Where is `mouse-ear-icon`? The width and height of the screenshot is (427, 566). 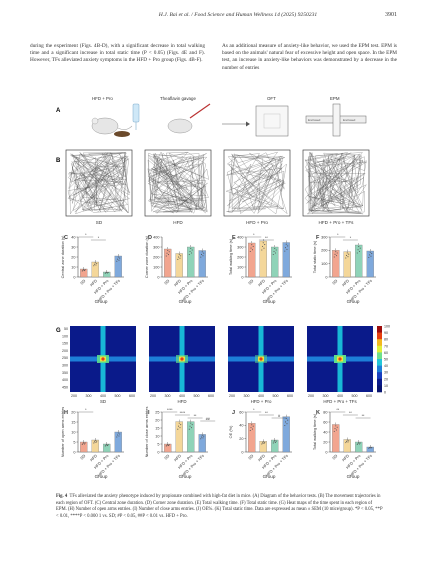
mouse-ear-icon is located at coordinates (95, 121).